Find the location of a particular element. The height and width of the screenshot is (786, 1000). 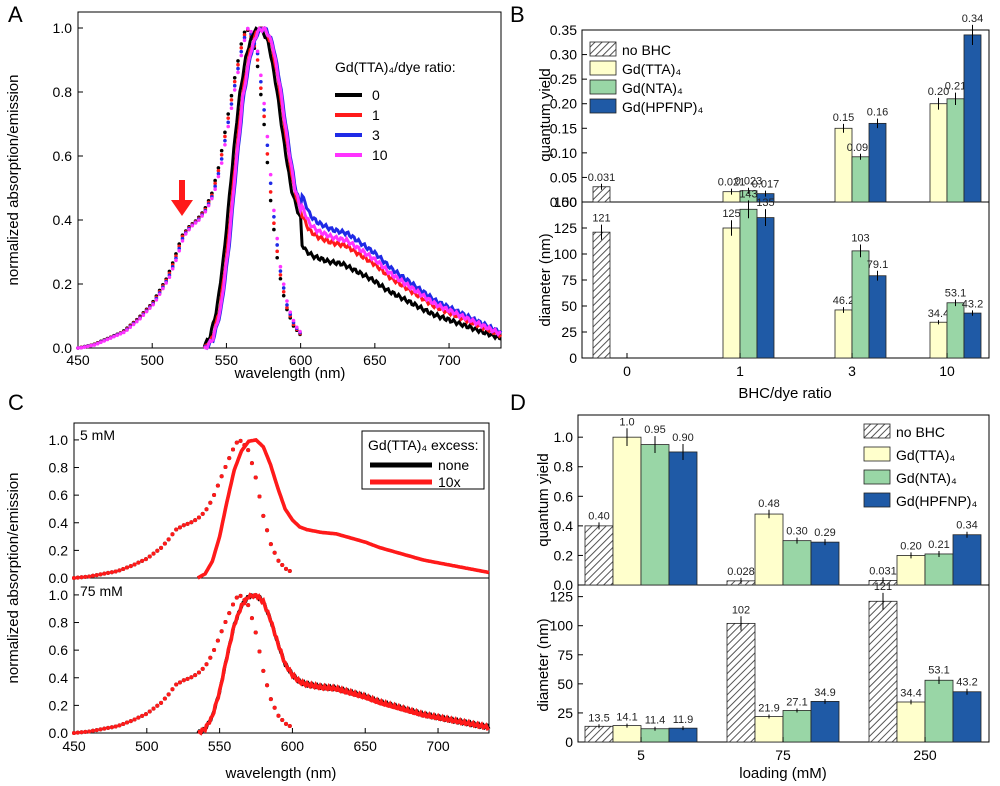

panel-a-ytick-label: 1.0 is located at coordinates (63, 28).